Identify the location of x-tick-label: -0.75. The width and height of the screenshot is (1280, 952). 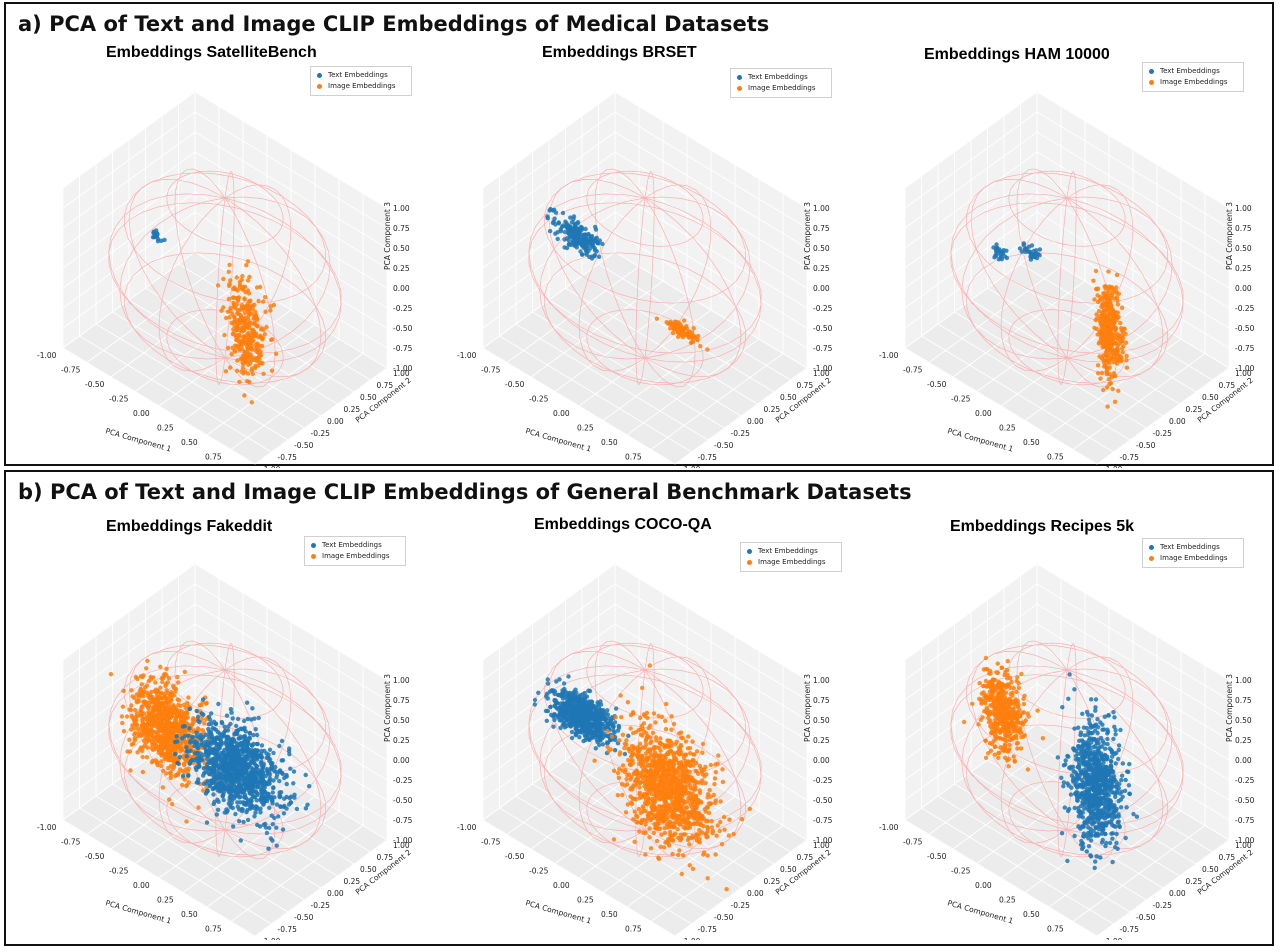
(71, 370).